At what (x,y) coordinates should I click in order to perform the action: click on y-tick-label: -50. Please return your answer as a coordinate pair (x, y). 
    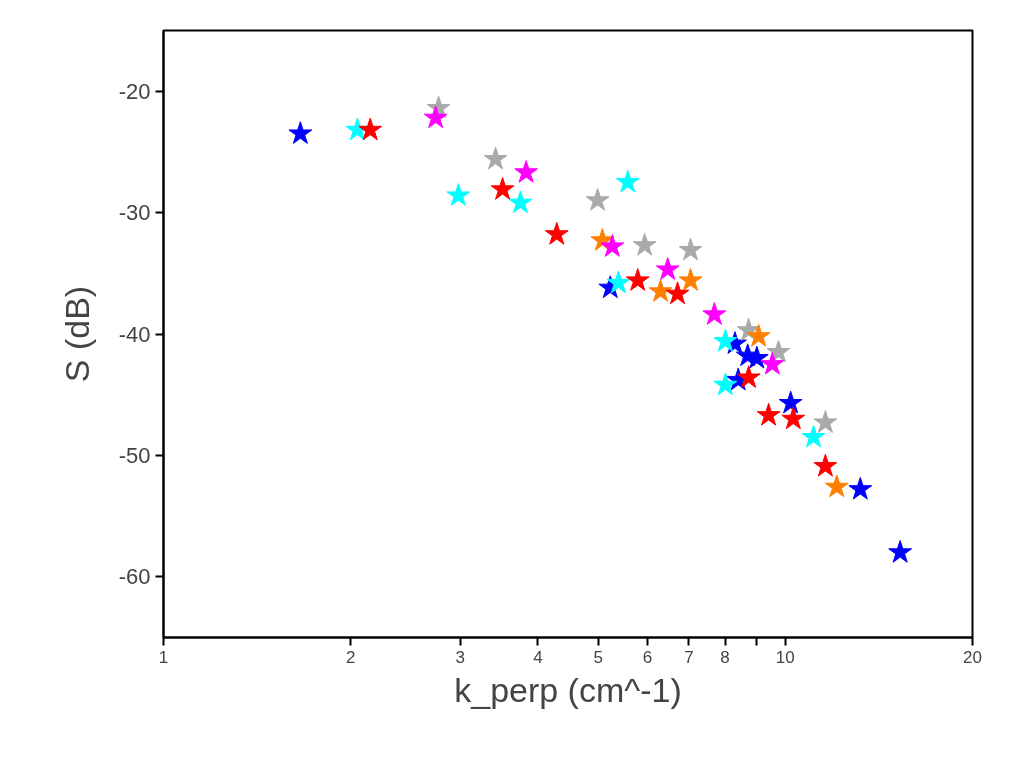
    Looking at the image, I should click on (134, 455).